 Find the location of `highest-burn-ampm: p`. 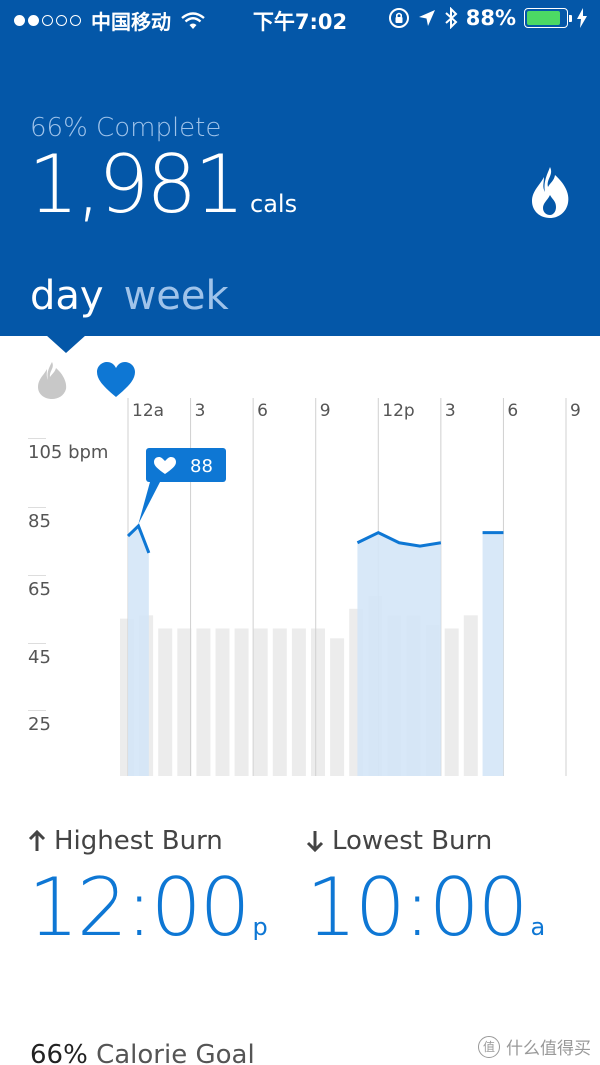

highest-burn-ampm: p is located at coordinates (260, 927).